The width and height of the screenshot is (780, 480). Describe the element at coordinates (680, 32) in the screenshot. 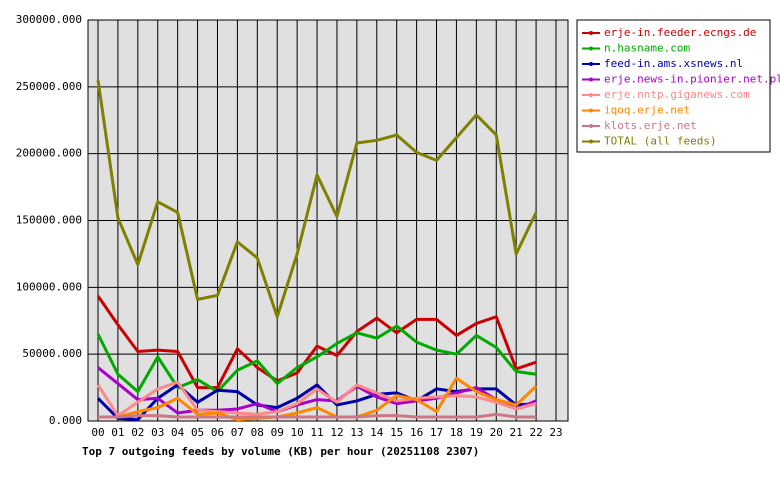

I see `legend-label: erje-in.feeder.ecngs.de` at that location.